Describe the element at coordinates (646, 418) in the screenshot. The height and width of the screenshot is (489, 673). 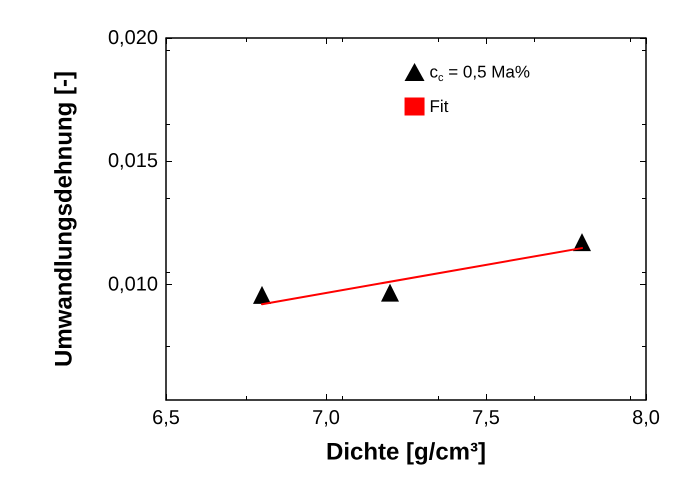
I see `x-tick-label: 8,0` at that location.